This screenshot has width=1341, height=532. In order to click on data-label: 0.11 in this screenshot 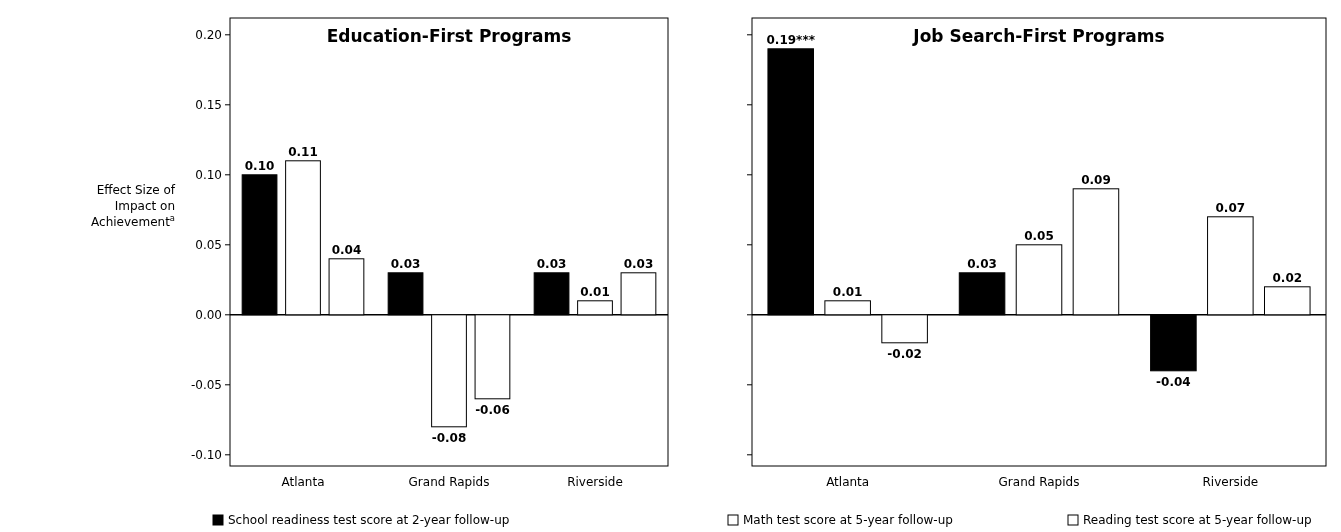, I will do `click(303, 151)`.